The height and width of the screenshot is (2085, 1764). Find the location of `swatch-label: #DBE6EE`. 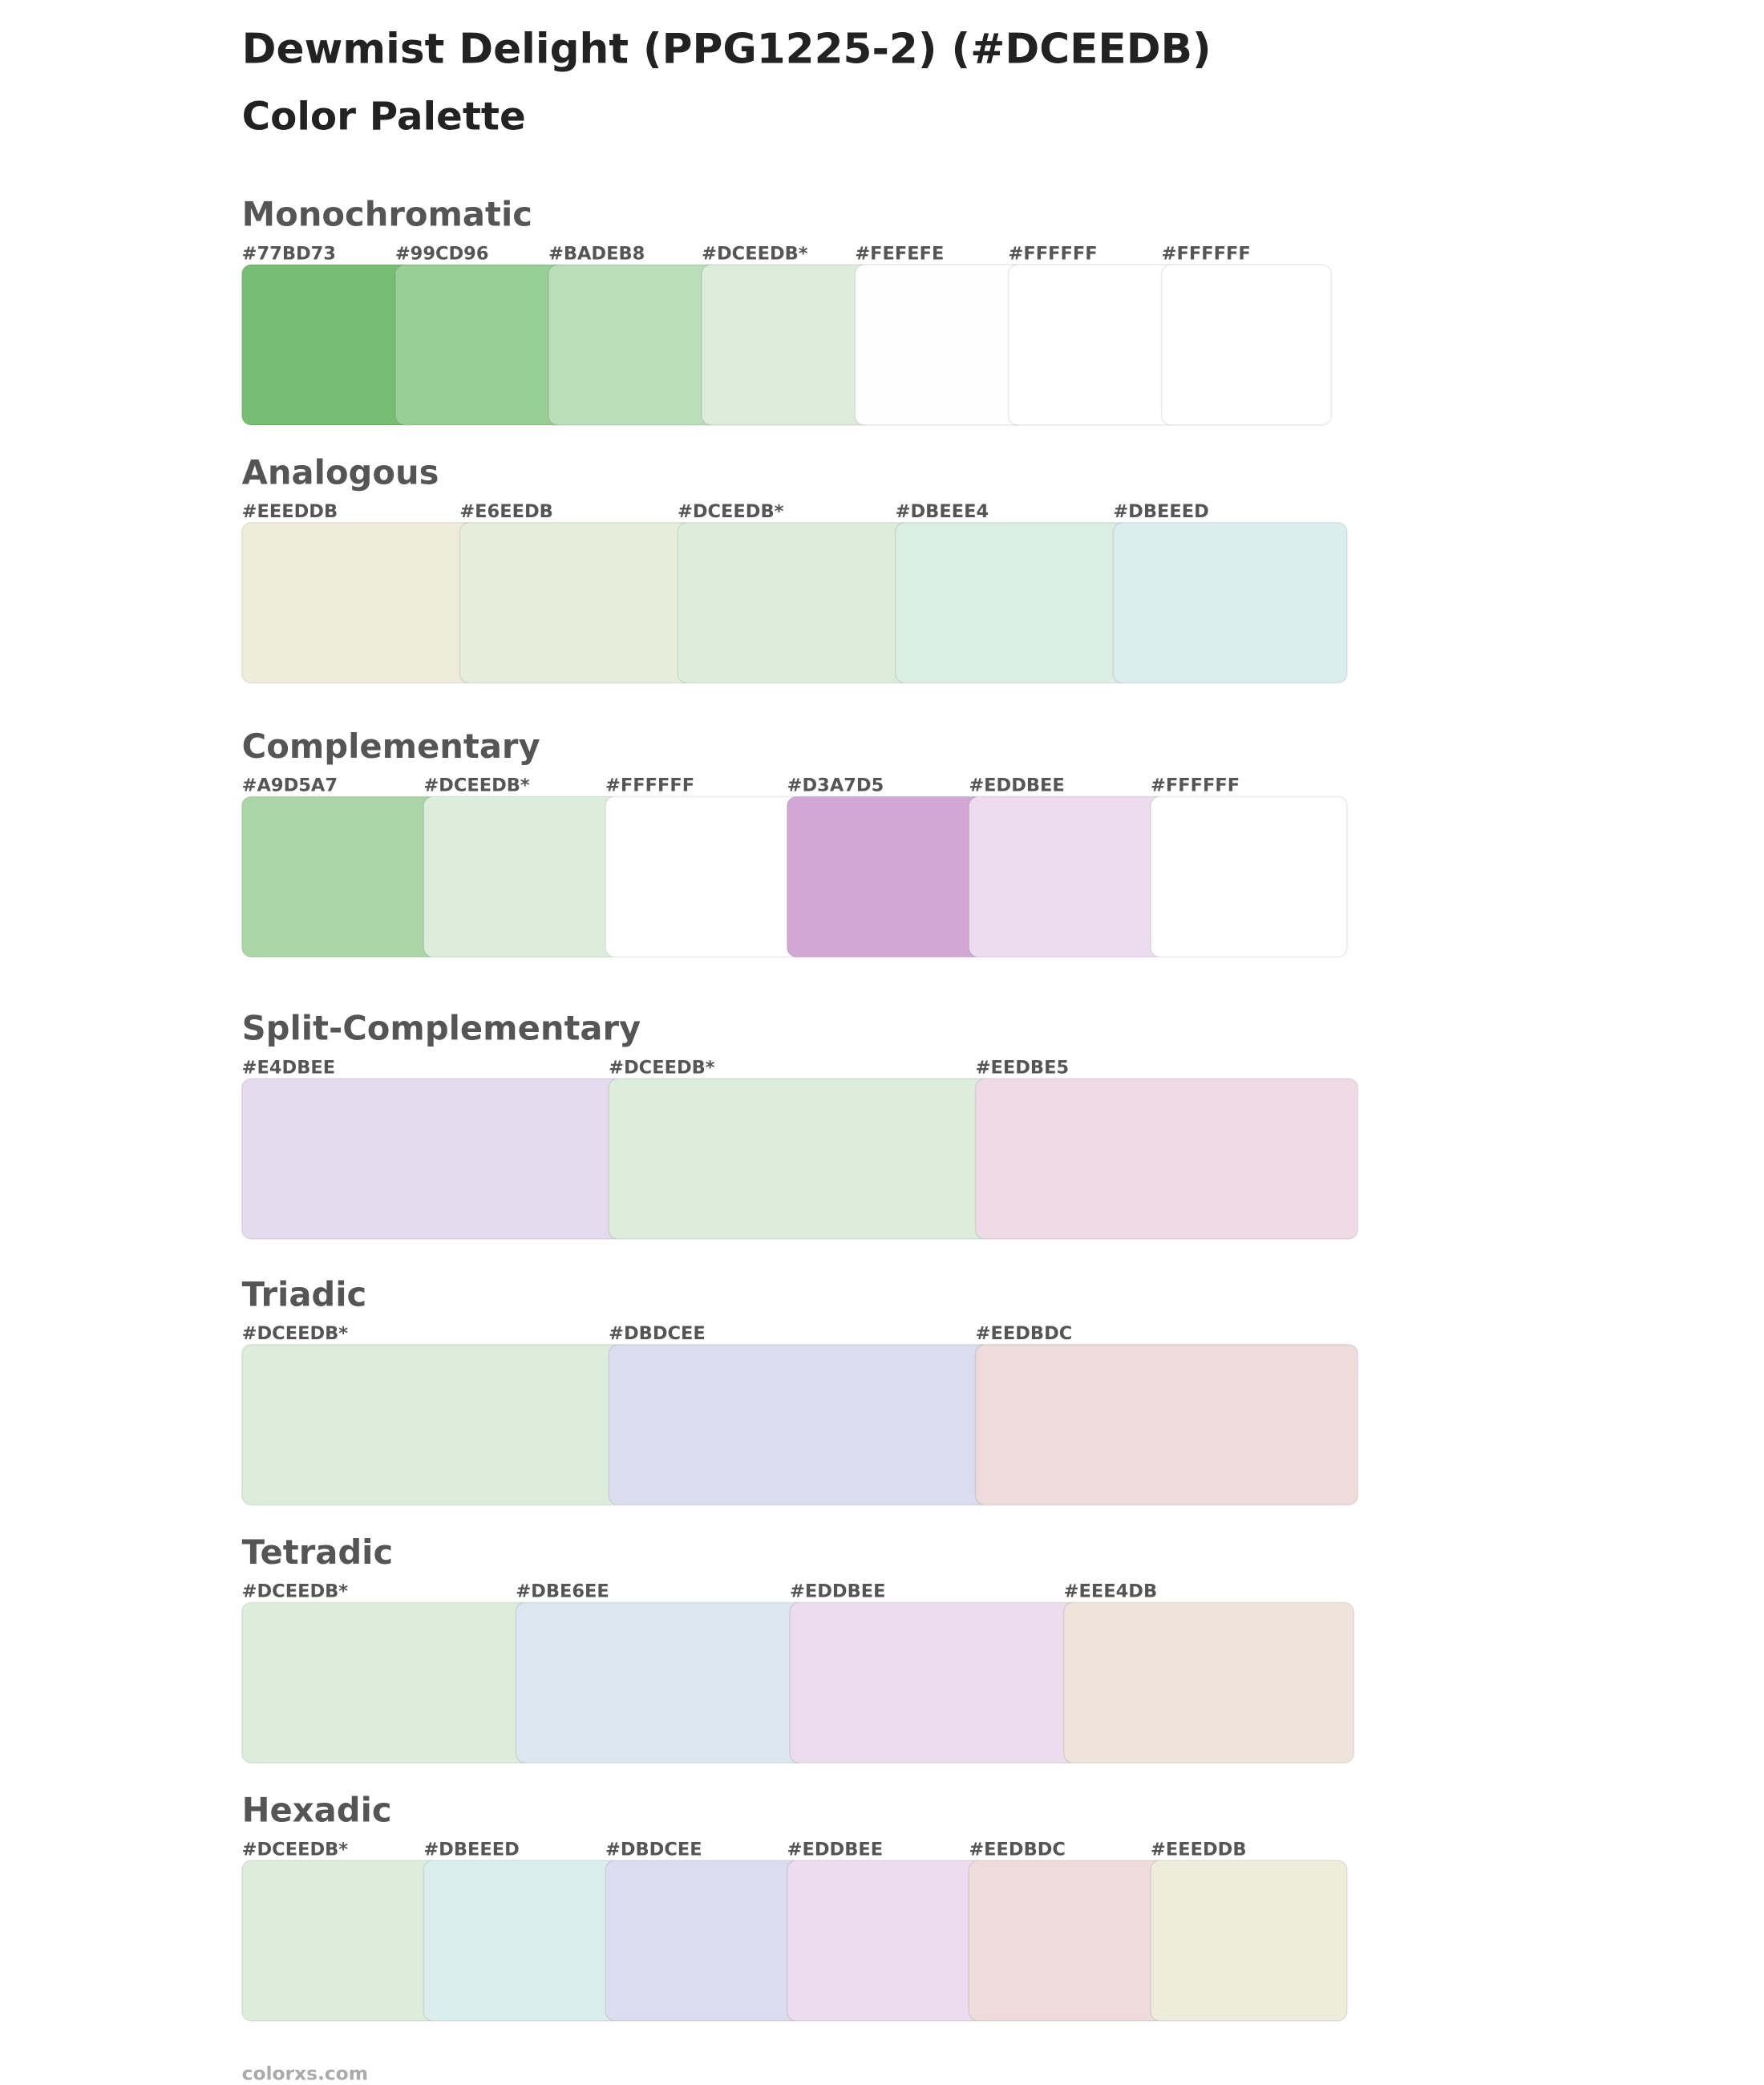

swatch-label: #DBE6EE is located at coordinates (562, 1592).